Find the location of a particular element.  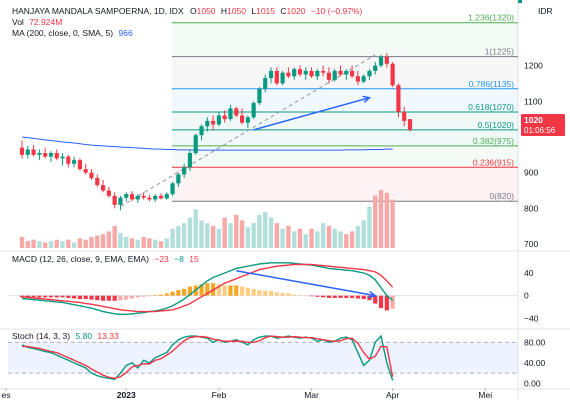

time-axis: es 2023 Feb Mar Apr Mei is located at coordinates (247, 394).